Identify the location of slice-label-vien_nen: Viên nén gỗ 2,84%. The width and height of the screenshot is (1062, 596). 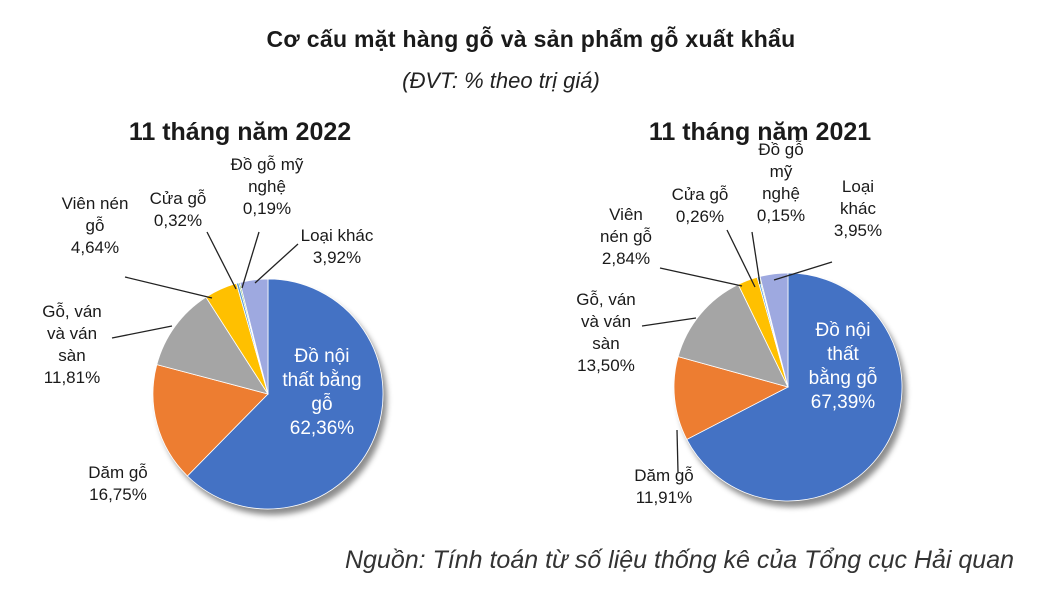
(626, 236).